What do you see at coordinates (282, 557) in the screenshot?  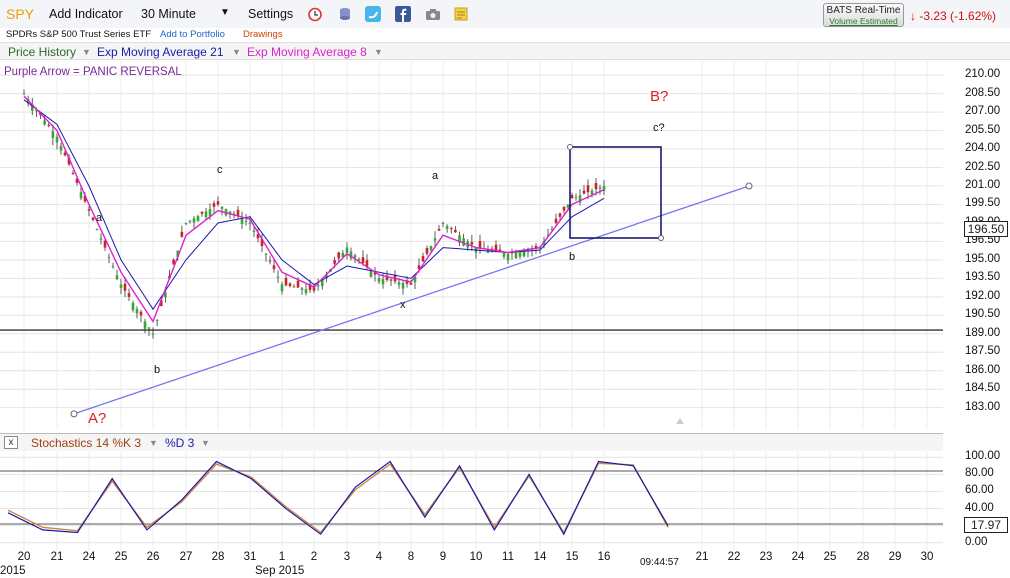 I see `x-tick-label: 1` at bounding box center [282, 557].